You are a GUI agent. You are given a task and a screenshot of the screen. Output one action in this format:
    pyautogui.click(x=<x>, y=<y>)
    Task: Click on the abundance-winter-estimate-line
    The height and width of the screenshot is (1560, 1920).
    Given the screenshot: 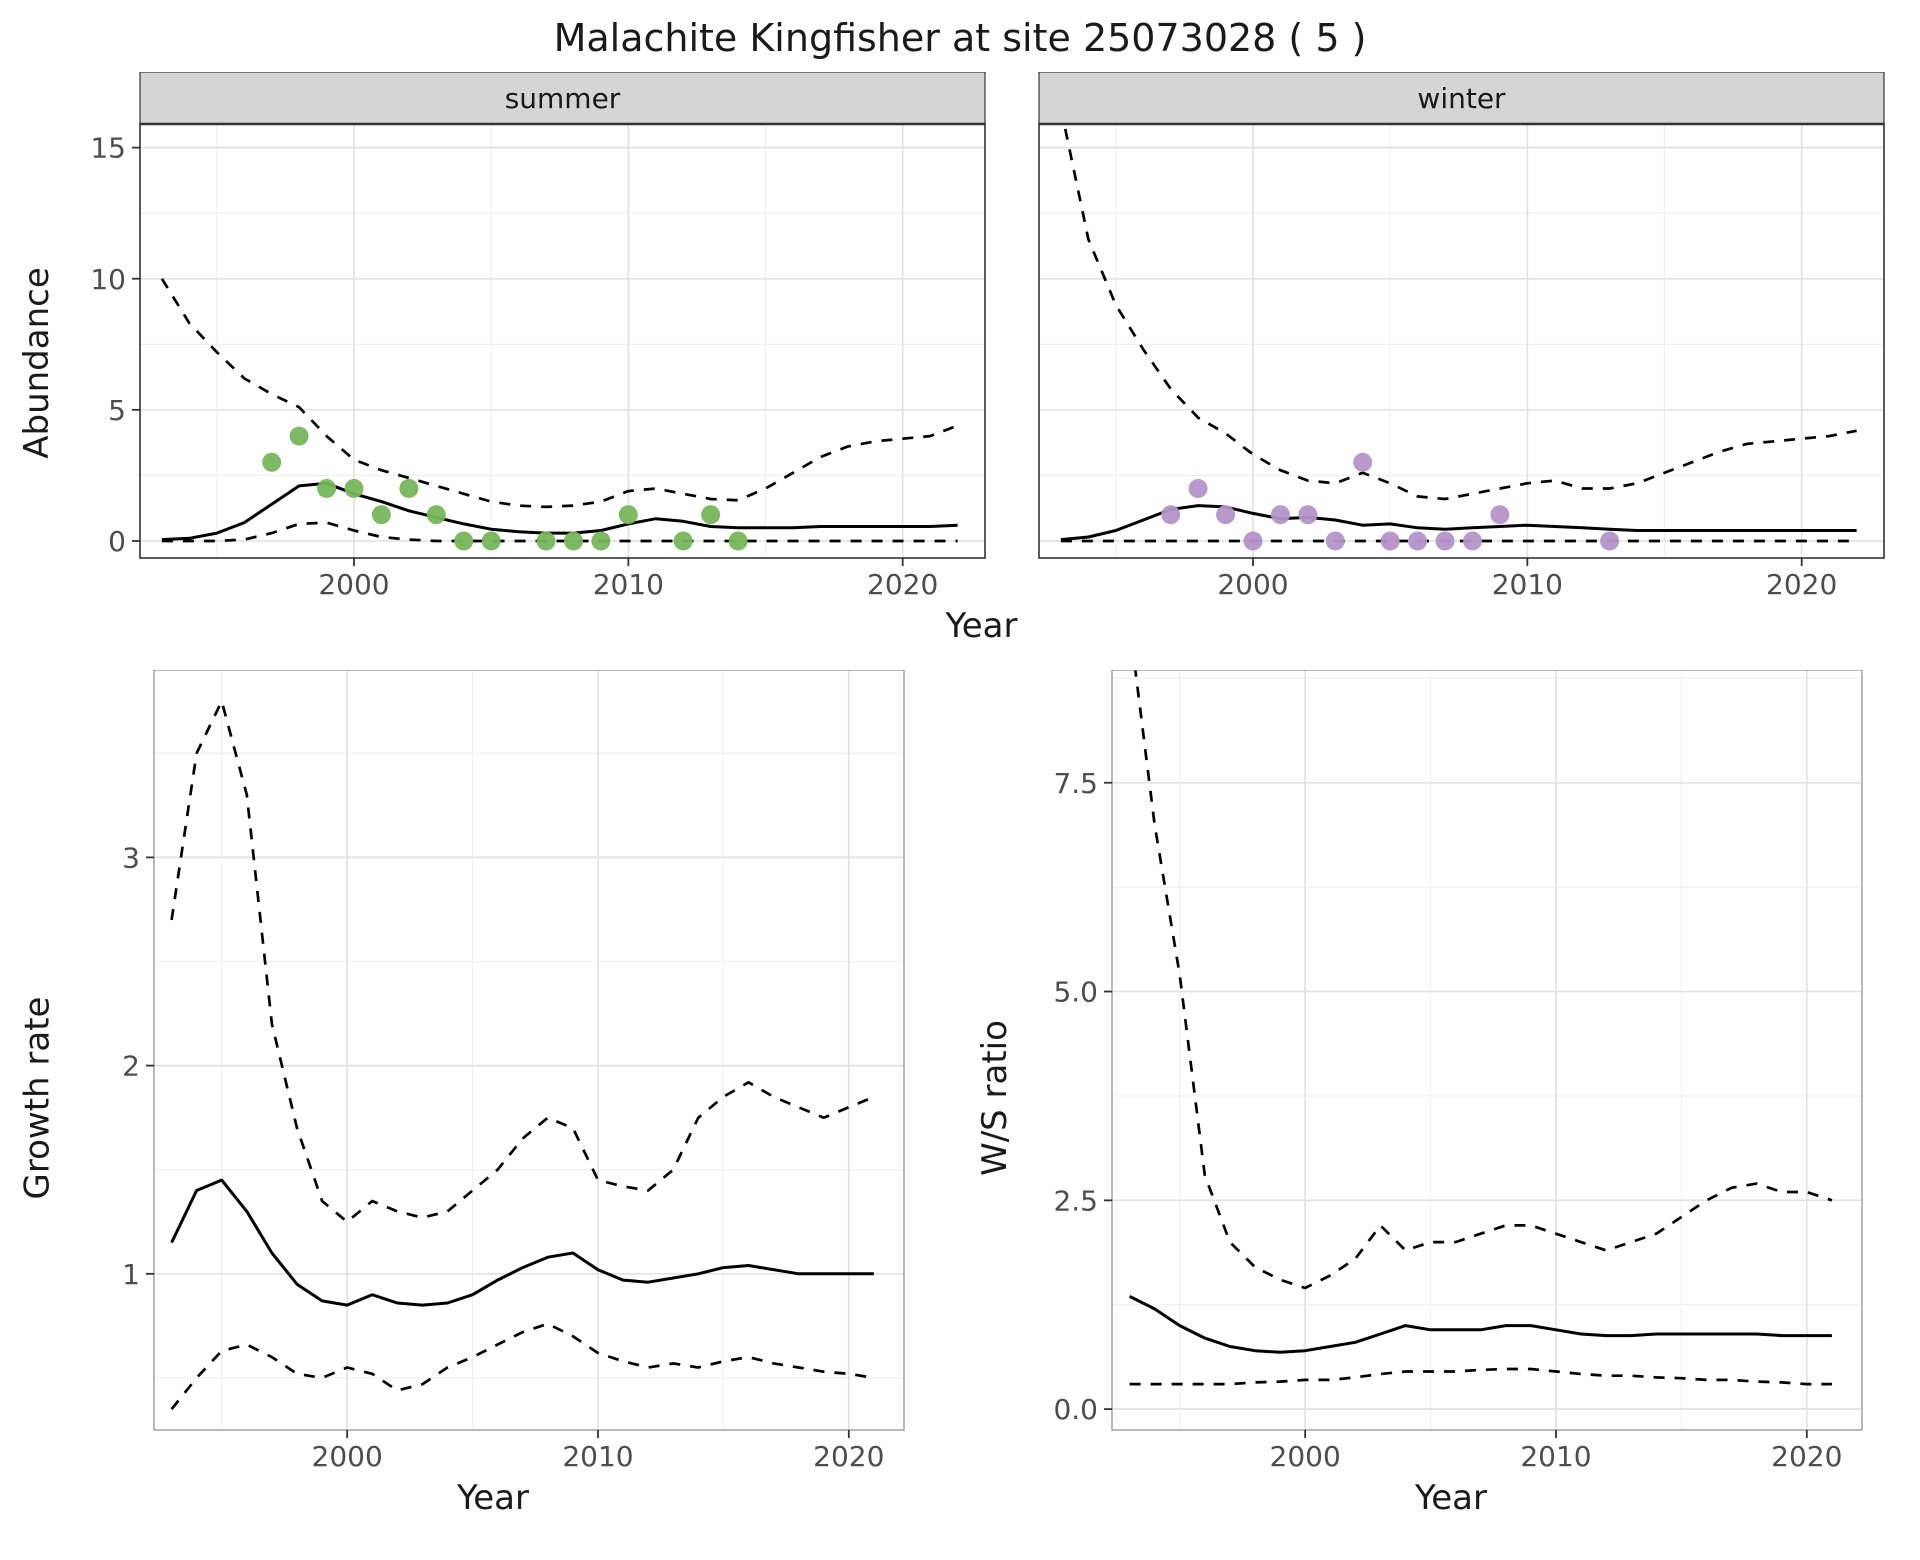 What is the action you would take?
    pyautogui.click(x=1458, y=523)
    